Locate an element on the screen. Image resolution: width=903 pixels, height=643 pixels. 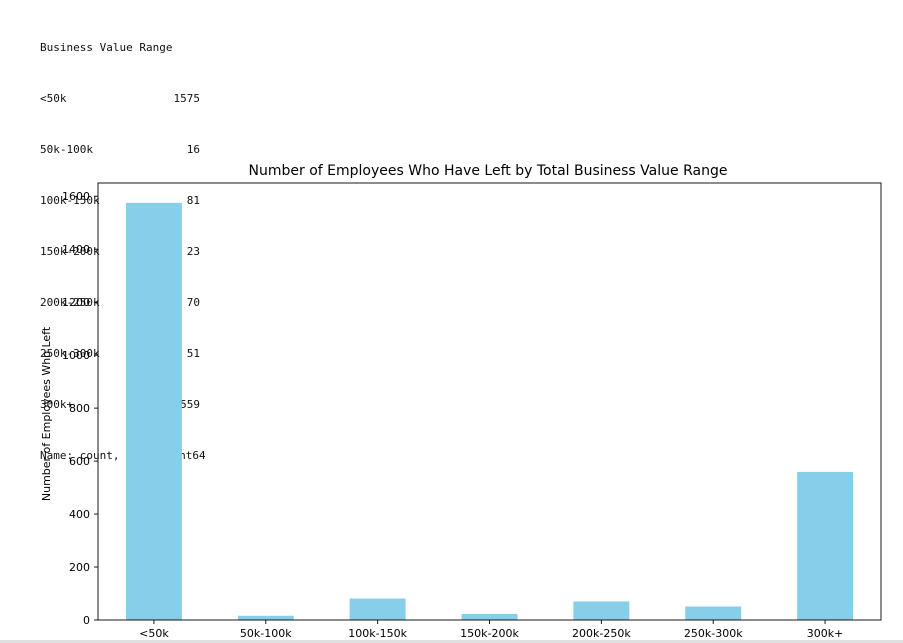
console-row-label: 150k-200k is located at coordinates (70, 251).